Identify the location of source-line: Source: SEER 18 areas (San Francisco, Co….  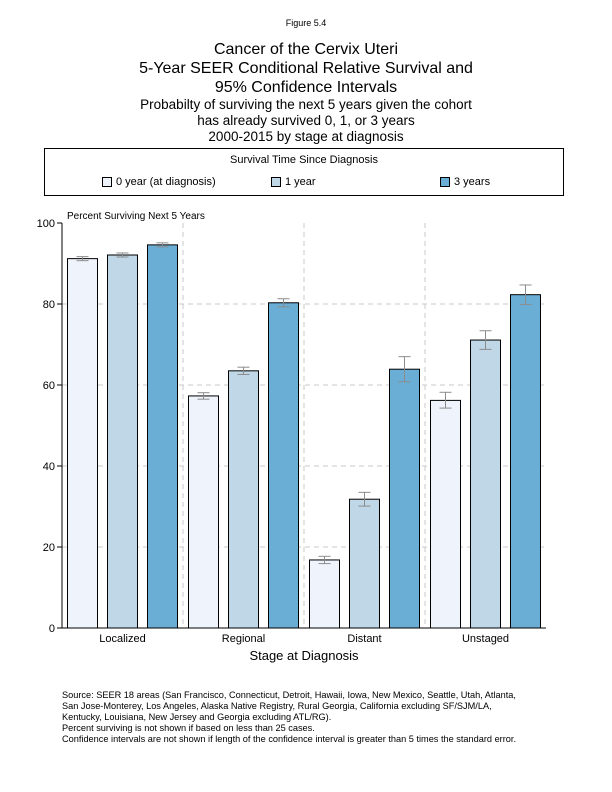
(289, 695).